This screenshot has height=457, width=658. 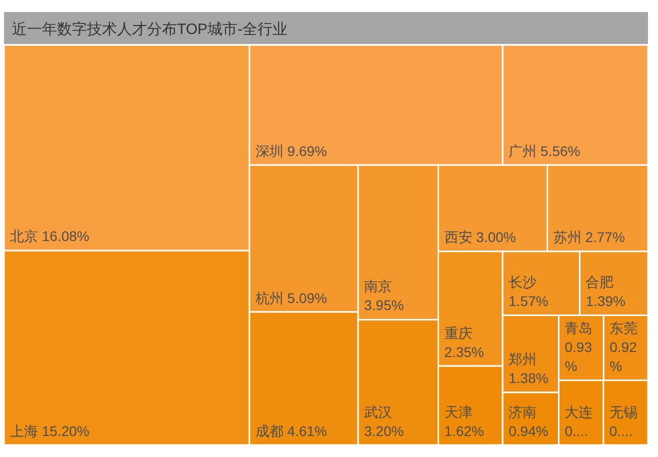 What do you see at coordinates (624, 328) in the screenshot?
I see `category-label: 东莞` at bounding box center [624, 328].